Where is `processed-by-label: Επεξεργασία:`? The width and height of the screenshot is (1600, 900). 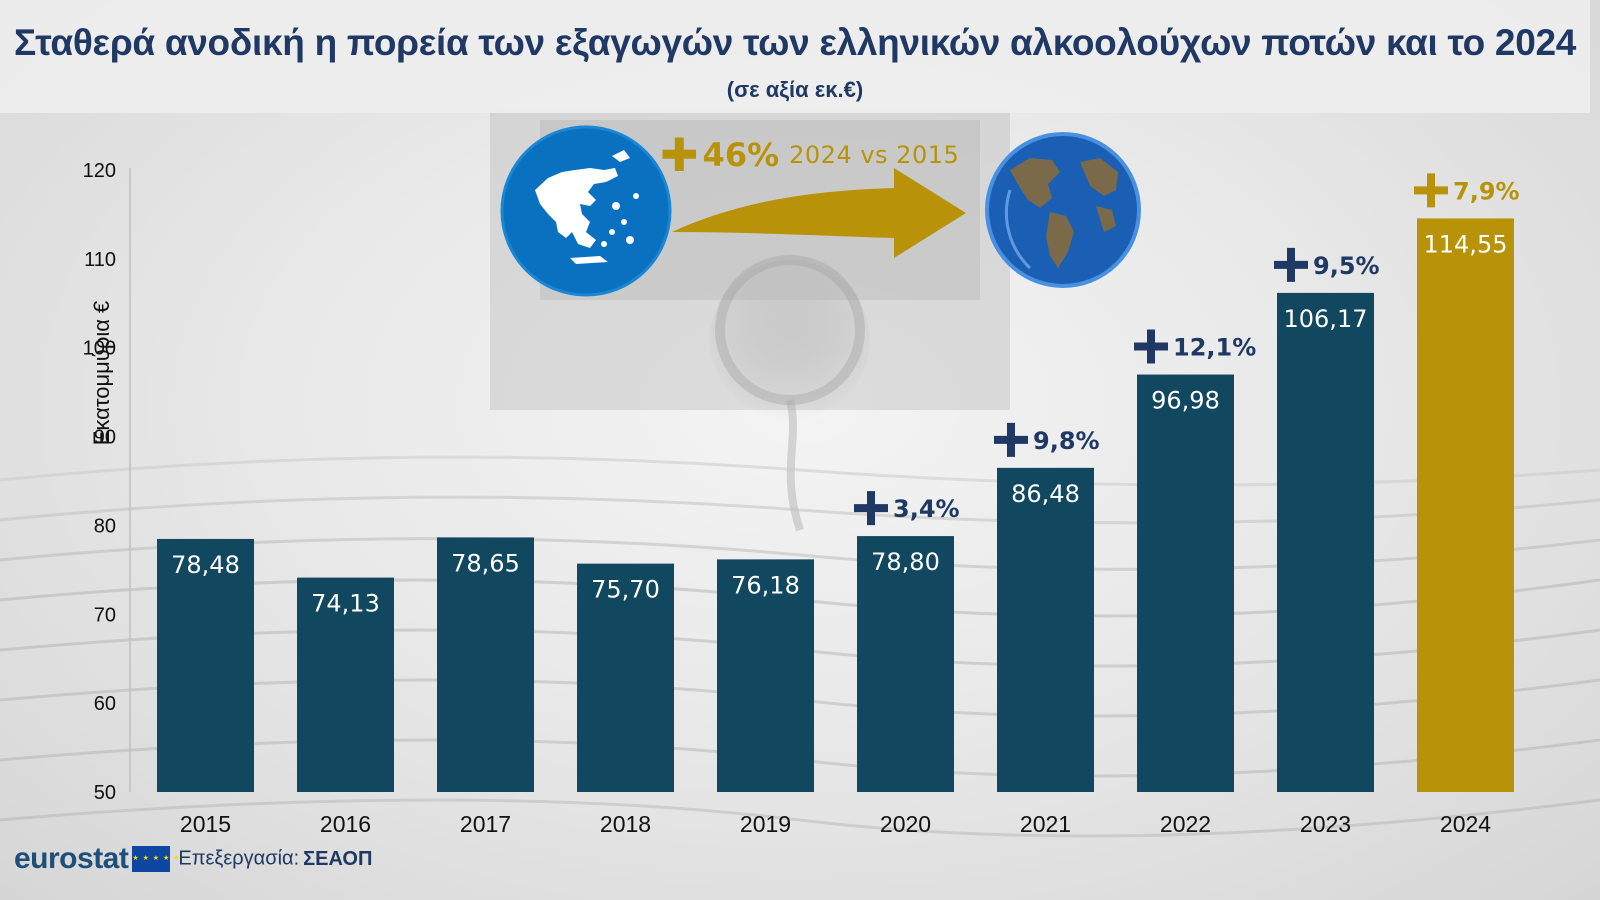 processed-by-label: Επεξεργασία: is located at coordinates (239, 858).